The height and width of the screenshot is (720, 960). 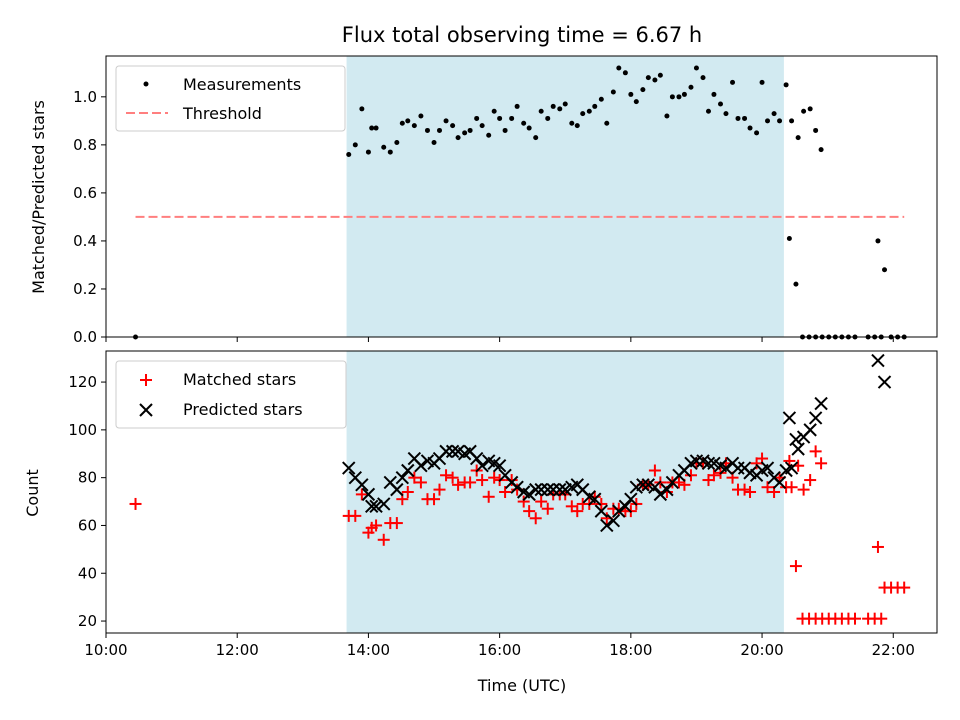 What do you see at coordinates (85, 289) in the screenshot?
I see `y-tick-label: 0.2` at bounding box center [85, 289].